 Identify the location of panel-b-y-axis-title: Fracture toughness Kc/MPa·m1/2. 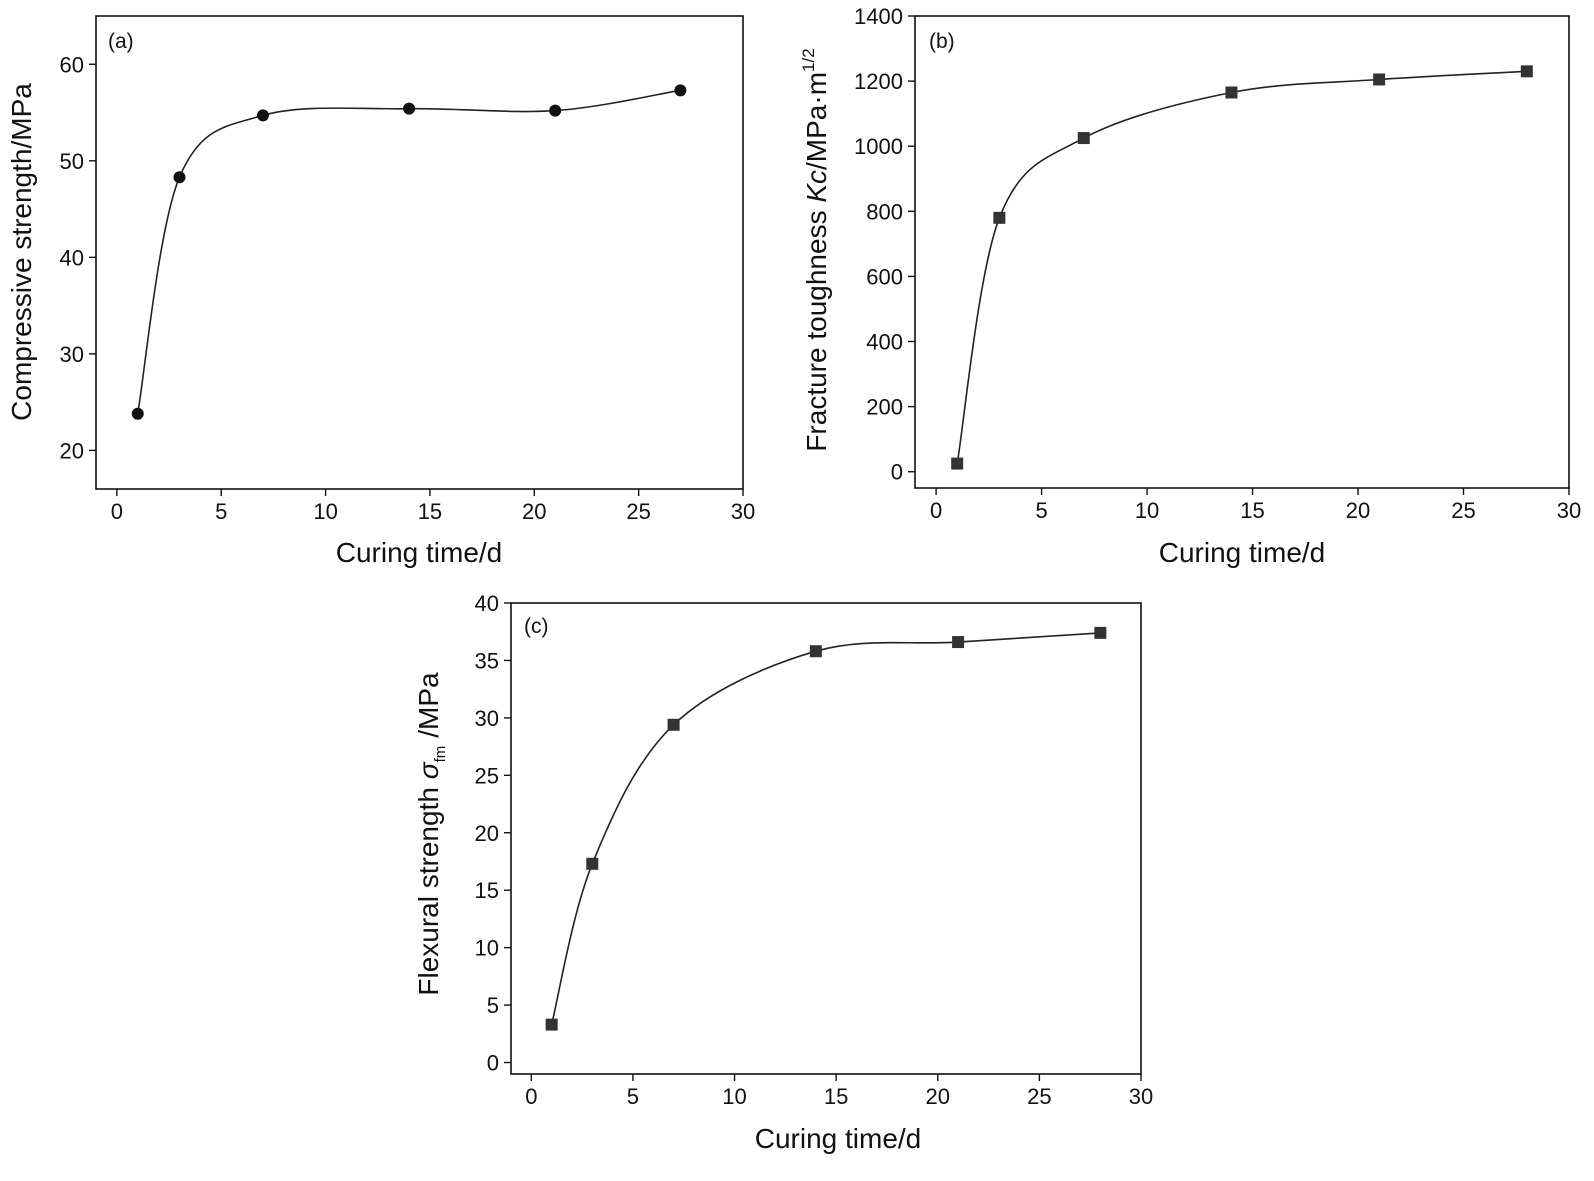
(815, 249).